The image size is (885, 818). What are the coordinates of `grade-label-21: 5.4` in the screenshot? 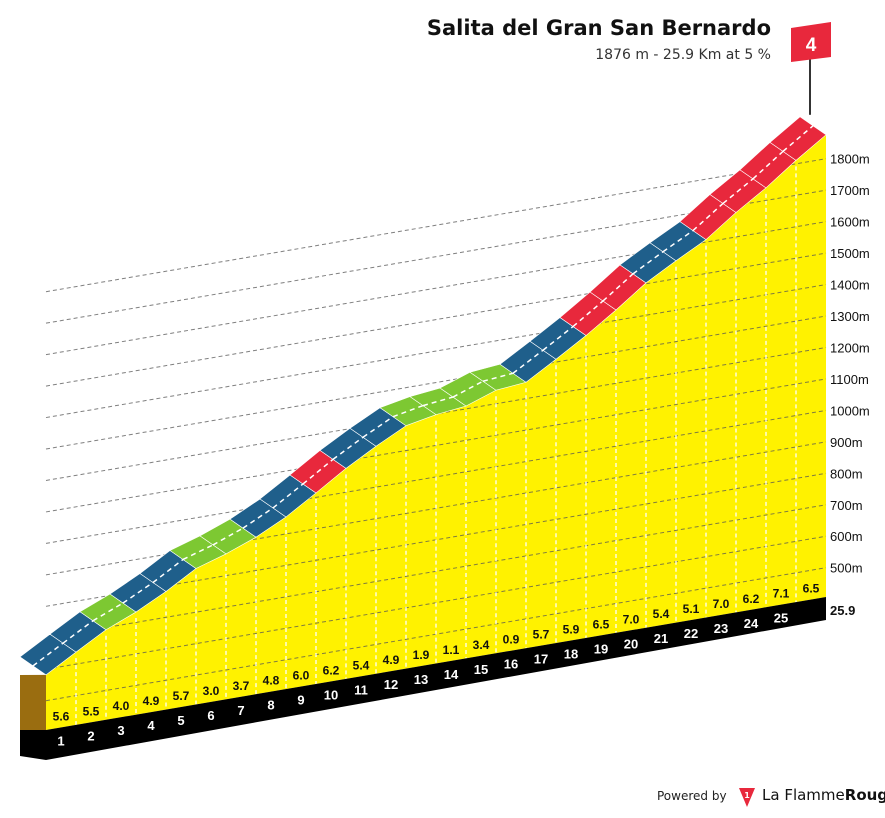 It's located at (661, 614).